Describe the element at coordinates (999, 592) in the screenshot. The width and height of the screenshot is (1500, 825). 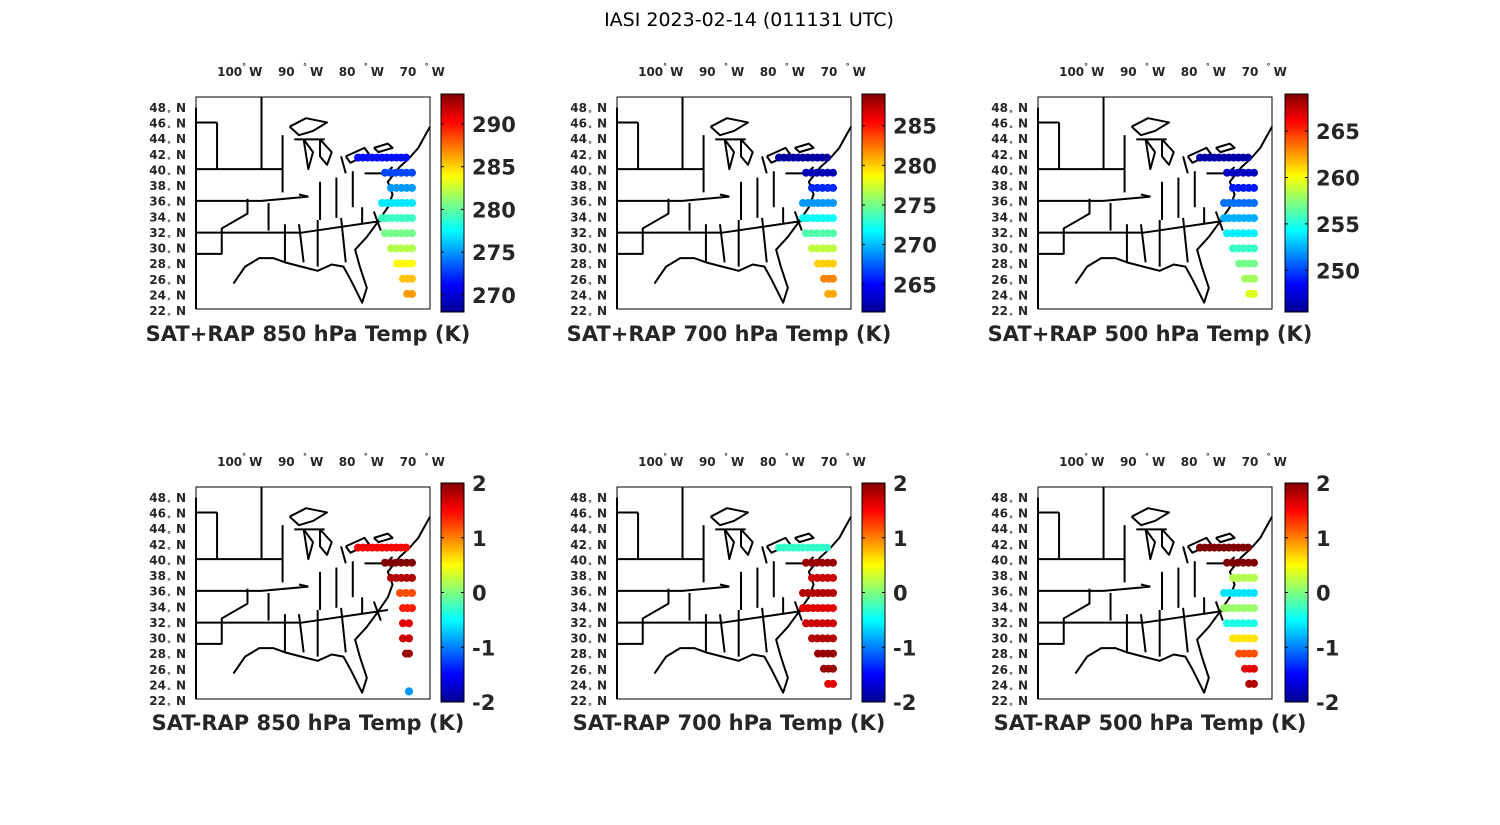
I see `lat-tick-label: 36` at that location.